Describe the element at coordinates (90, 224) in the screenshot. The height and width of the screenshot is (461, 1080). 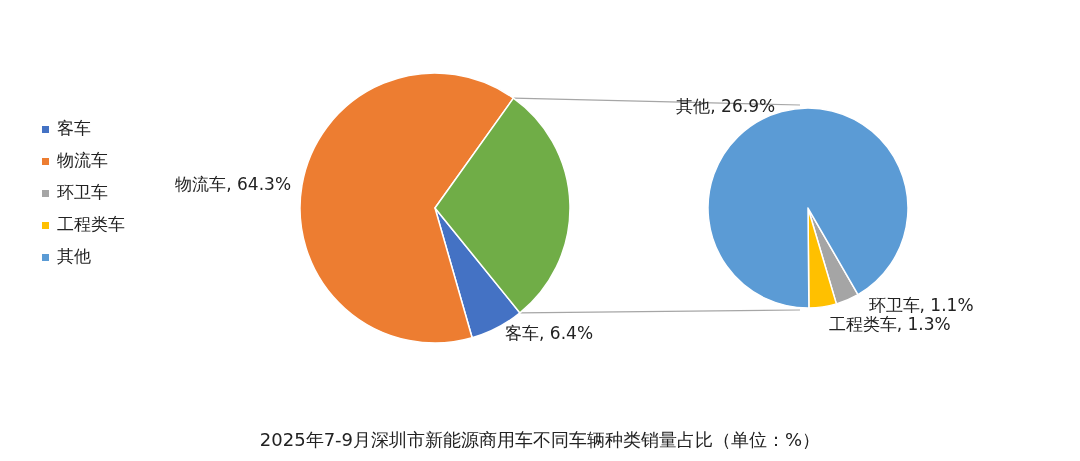
I see `legend-label: 工程类车` at that location.